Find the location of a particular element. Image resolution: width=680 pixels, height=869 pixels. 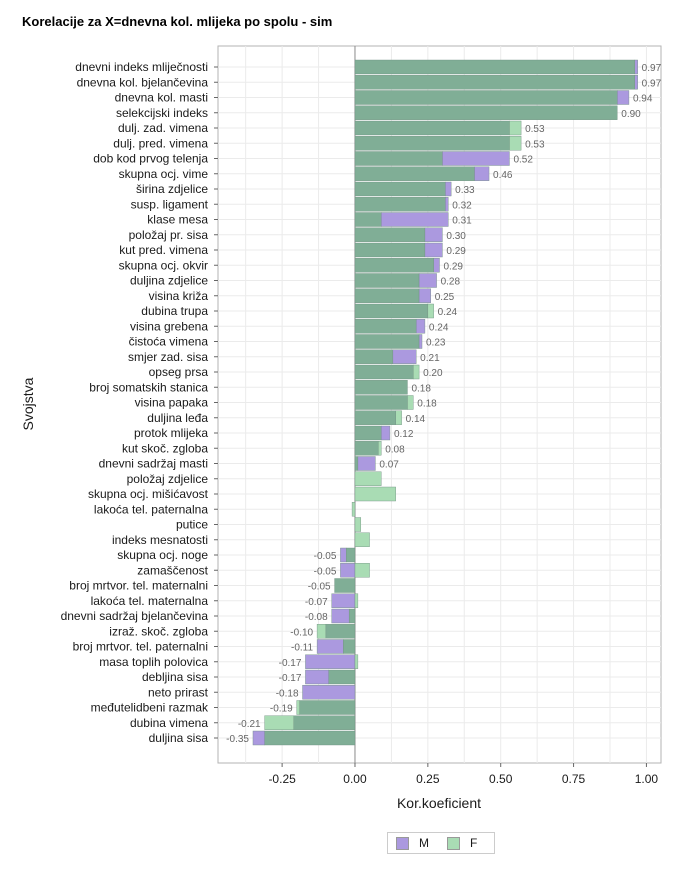

category-label: dubina trupa is located at coordinates (174, 311).